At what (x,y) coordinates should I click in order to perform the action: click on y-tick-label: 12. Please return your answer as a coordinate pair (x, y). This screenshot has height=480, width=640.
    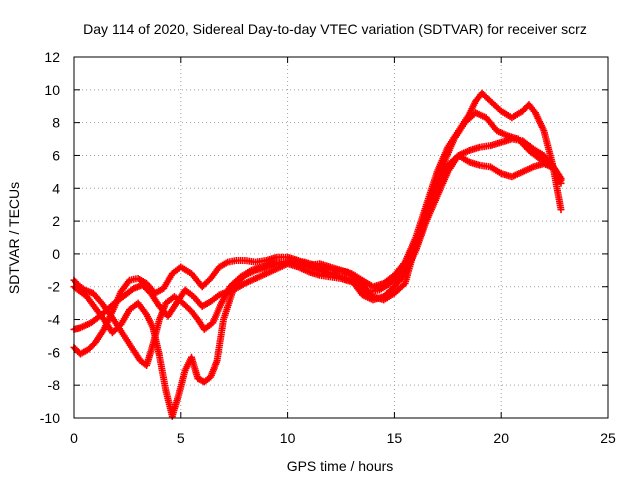
    Looking at the image, I should click on (52, 57).